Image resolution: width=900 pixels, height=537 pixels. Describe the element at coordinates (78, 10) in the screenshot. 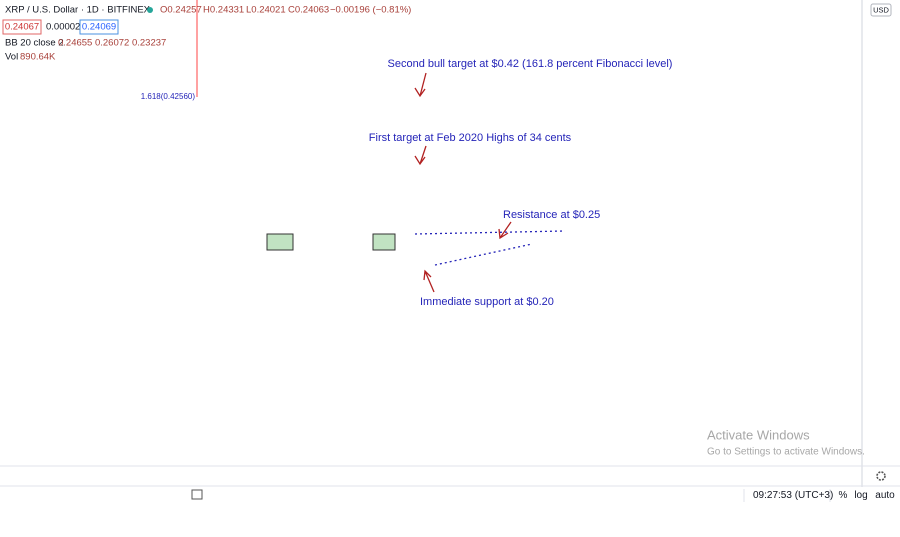

I see `symbol: XRP / U.S. Dollar · 1D · BITFINEX` at that location.